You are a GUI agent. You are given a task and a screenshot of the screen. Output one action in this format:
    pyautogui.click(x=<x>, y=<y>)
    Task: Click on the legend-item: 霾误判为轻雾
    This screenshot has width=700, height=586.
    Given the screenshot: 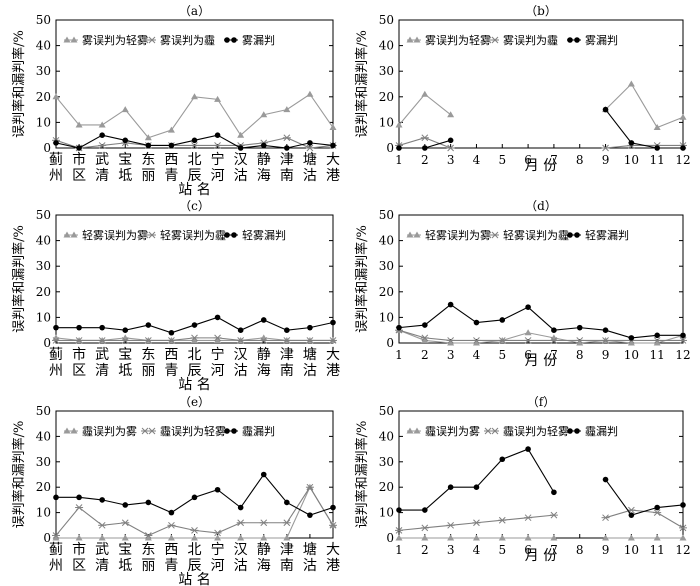 What is the action you would take?
    pyautogui.click(x=526, y=431)
    